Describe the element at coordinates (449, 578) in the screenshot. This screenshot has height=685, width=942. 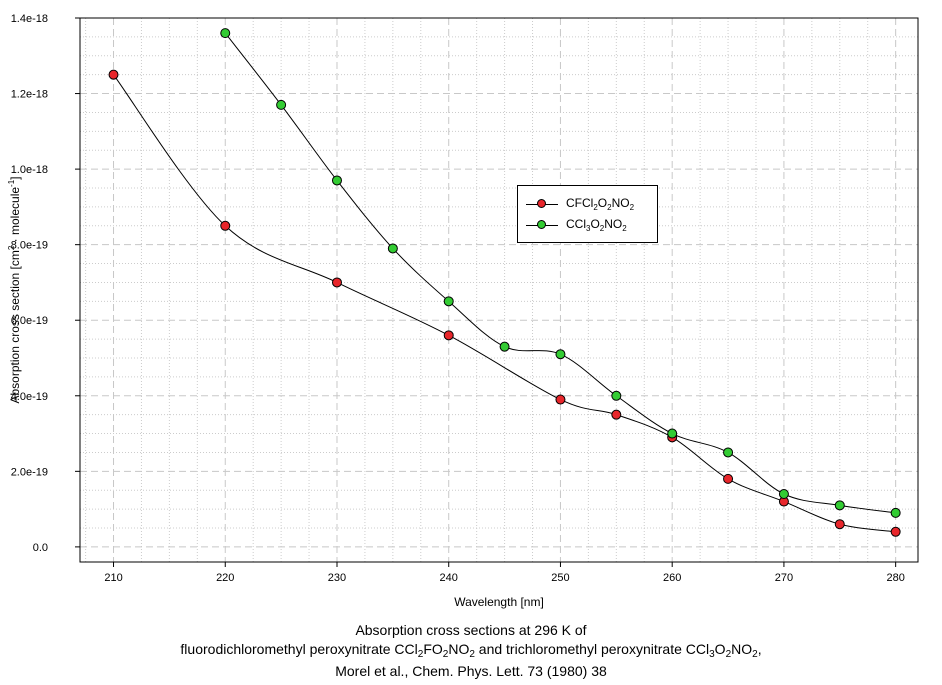
I see `x-tick-label: 240` at that location.